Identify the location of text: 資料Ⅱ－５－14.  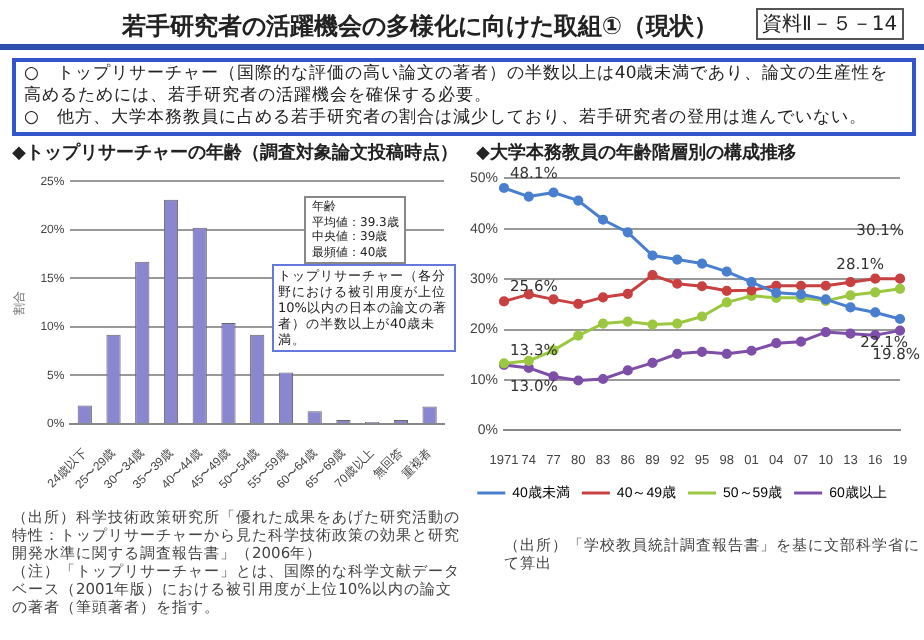
(830, 24).